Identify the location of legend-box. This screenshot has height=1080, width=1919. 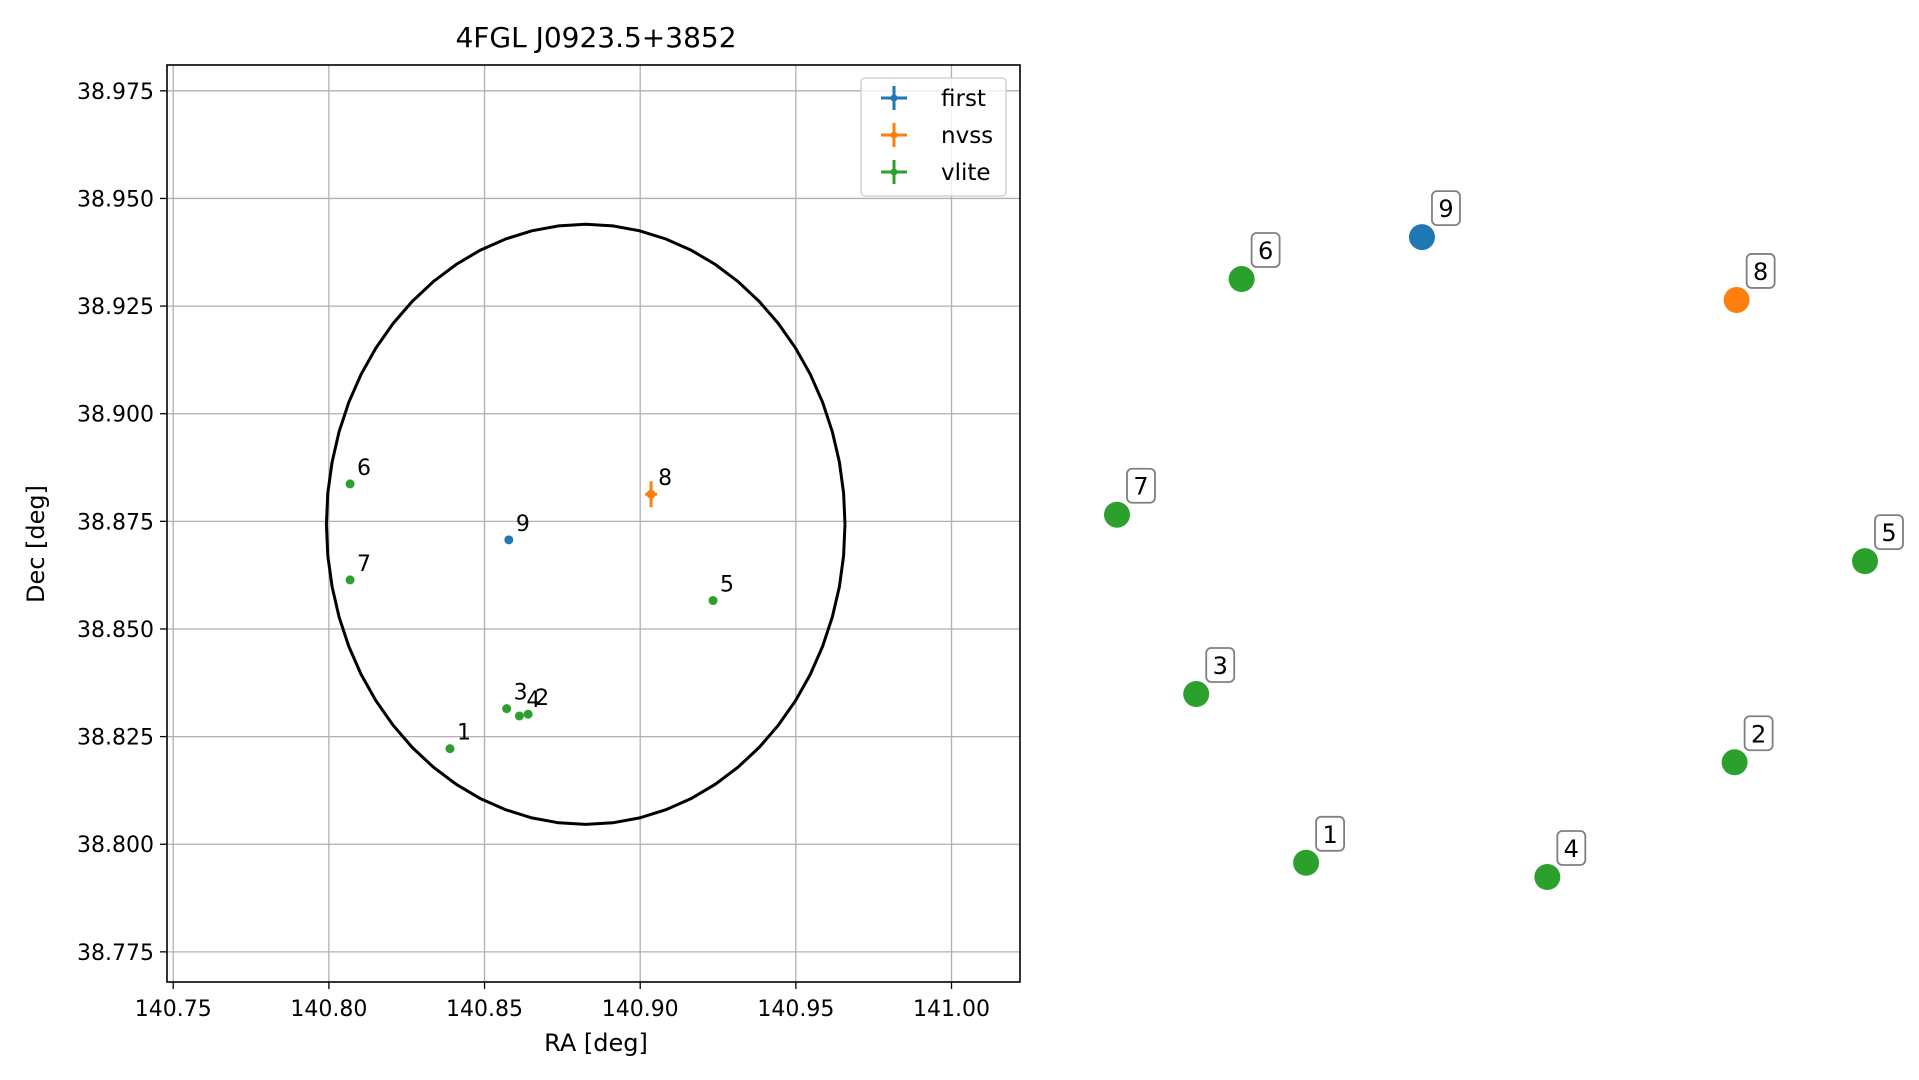
(933, 137).